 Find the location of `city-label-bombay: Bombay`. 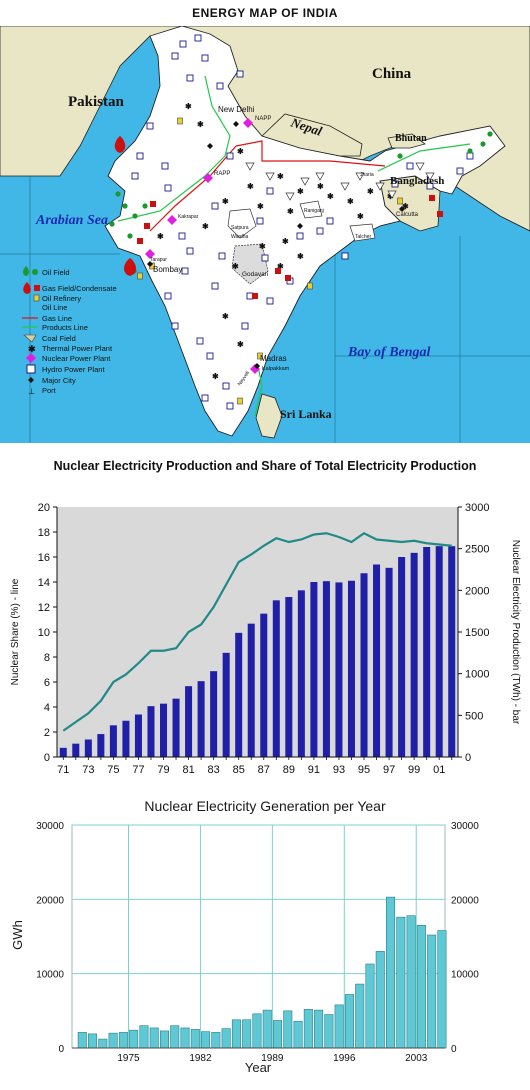

city-label-bombay: Bombay is located at coordinates (167, 269).